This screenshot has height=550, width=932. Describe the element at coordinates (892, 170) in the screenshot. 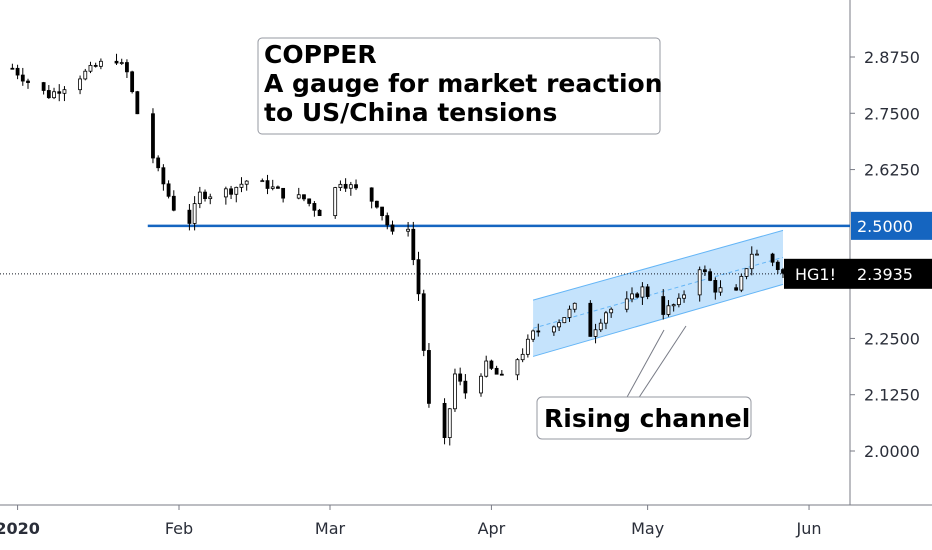

I see `y-tick-label: 2.6250` at that location.